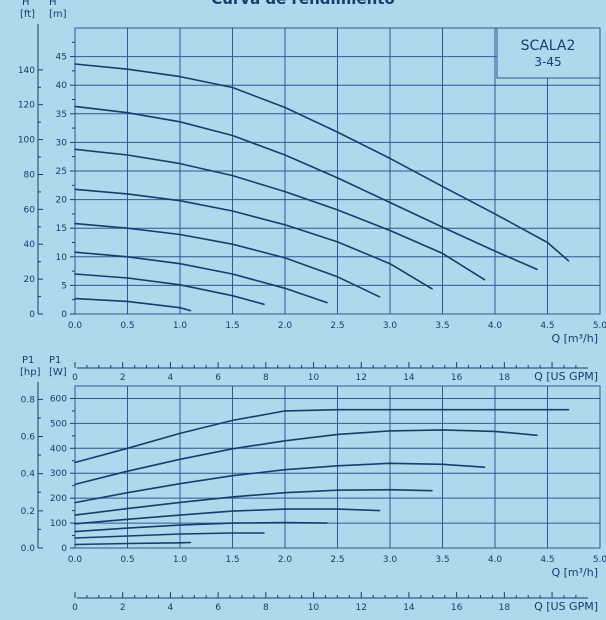 The width and height of the screenshot is (606, 620). I want to click on y2-tick-label: 20, so click(30, 280).